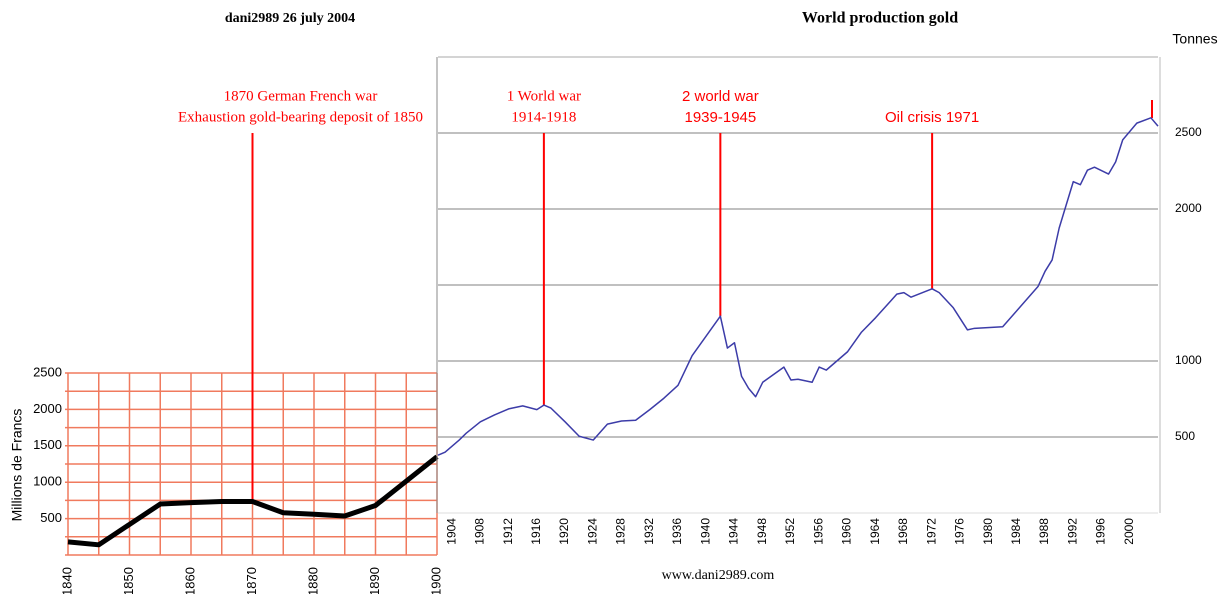 This screenshot has height=594, width=1226. What do you see at coordinates (705, 531) in the screenshot?
I see `x-tick-label: 1940` at bounding box center [705, 531].